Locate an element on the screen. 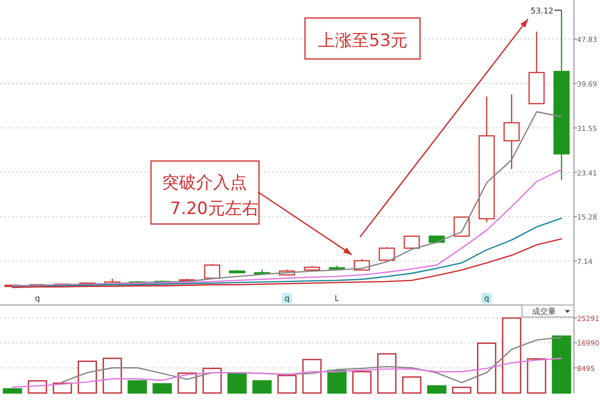  annotation: 53.12 is located at coordinates (542, 11).